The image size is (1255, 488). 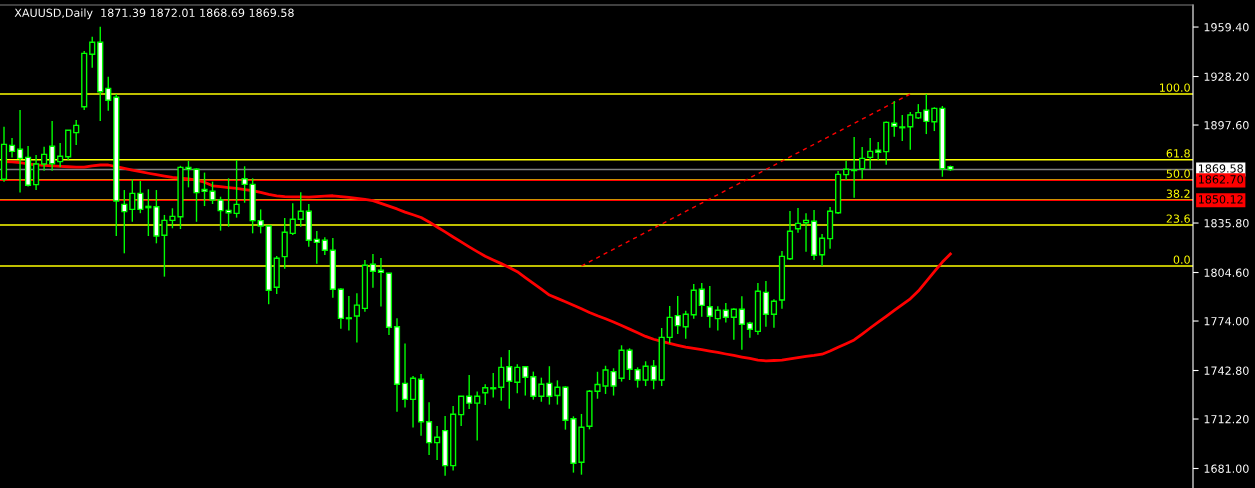 What do you see at coordinates (1178, 193) in the screenshot?
I see `annotation: 38.2` at bounding box center [1178, 193].